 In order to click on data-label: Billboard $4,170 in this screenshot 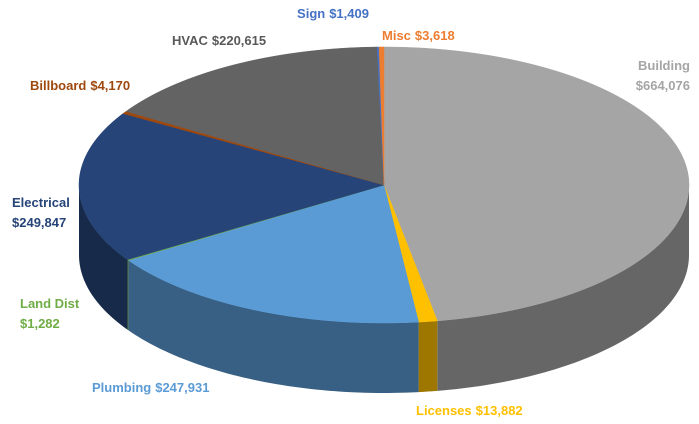, I will do `click(80, 85)`.